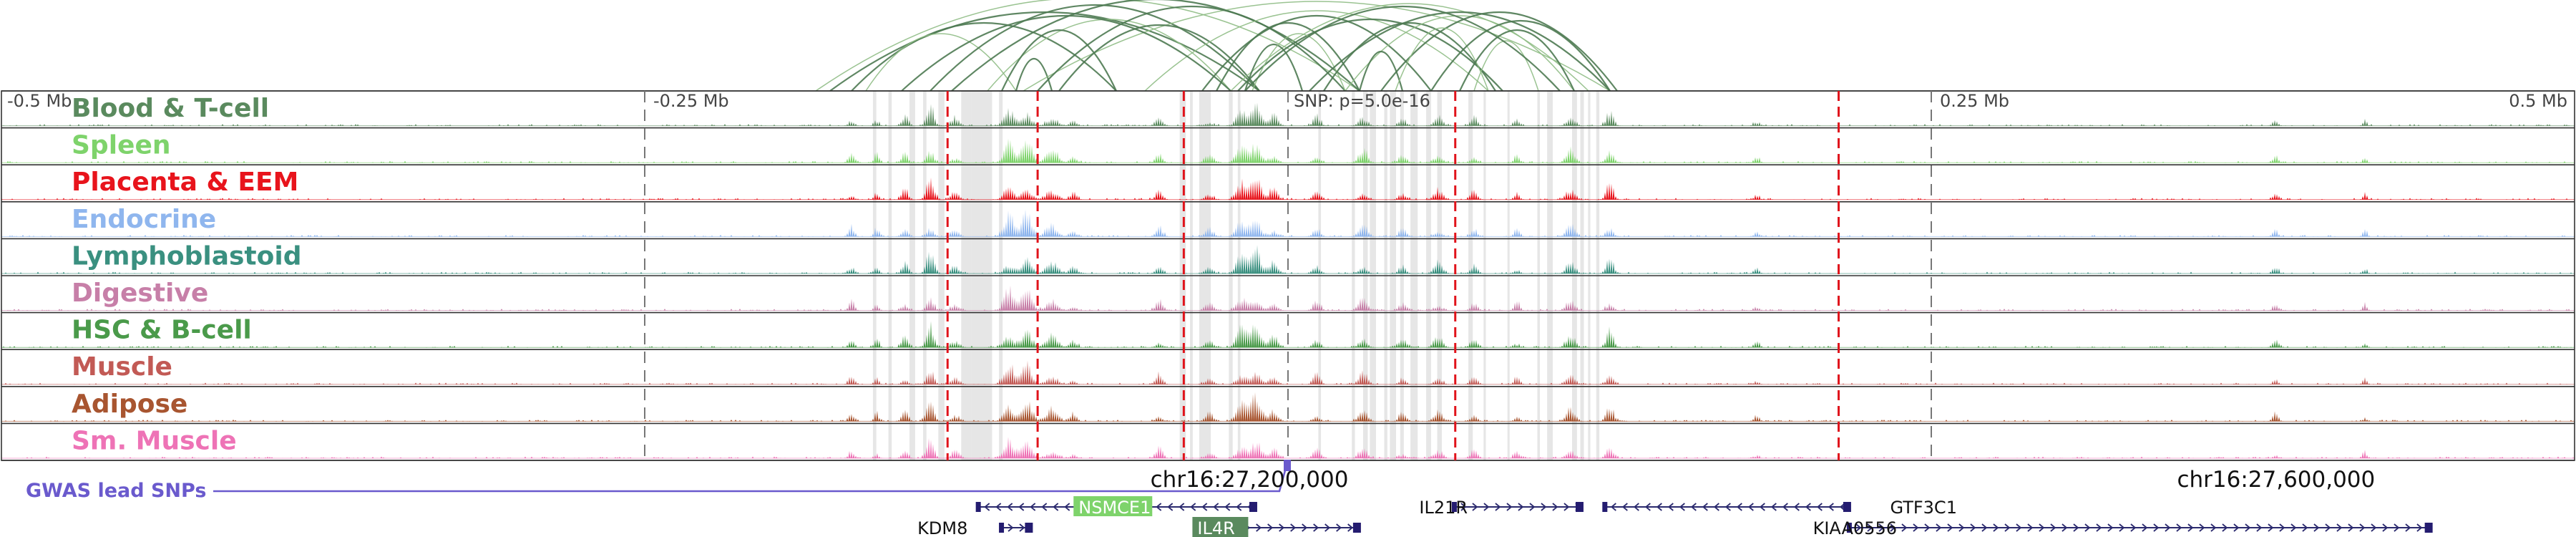  I want to click on track-label: Endocrine, so click(144, 219).